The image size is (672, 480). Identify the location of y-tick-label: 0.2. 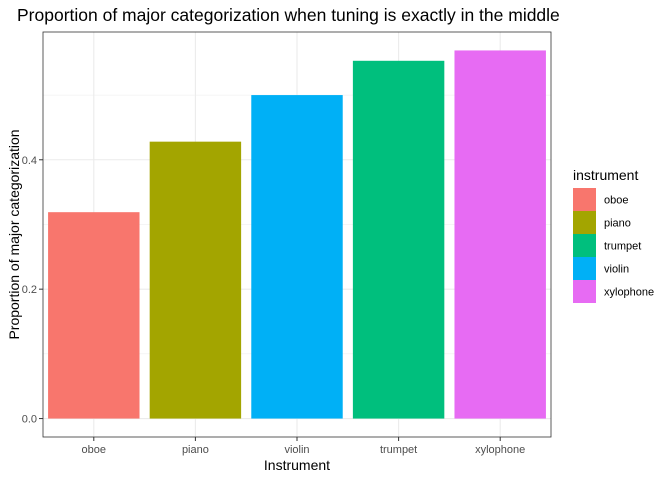
(29, 290).